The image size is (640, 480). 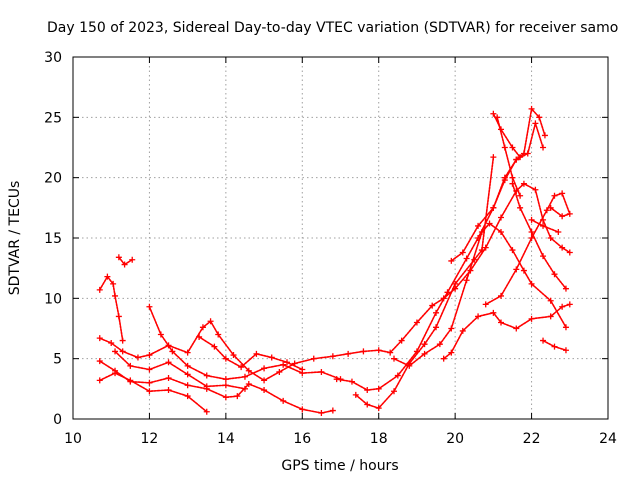 I want to click on y-tick-label: 5, so click(x=57, y=360).